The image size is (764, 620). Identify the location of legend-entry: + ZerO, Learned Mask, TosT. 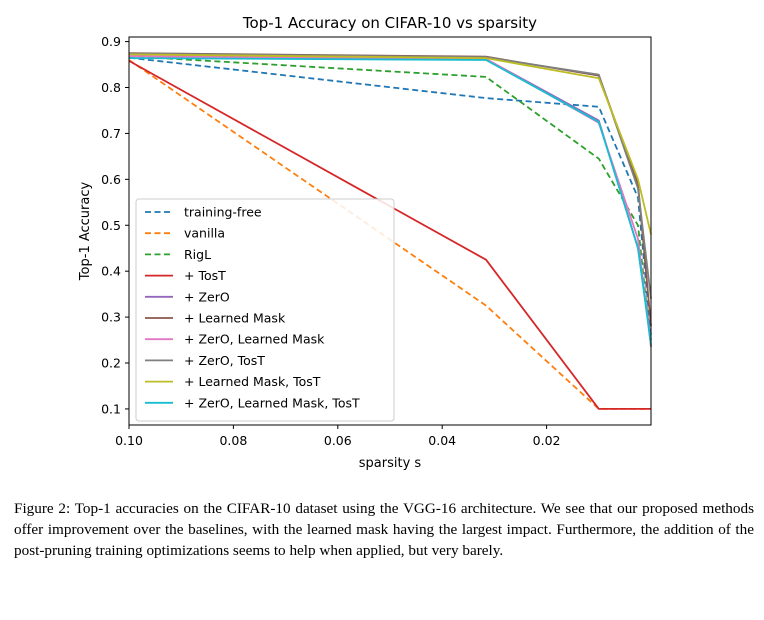
(272, 402).